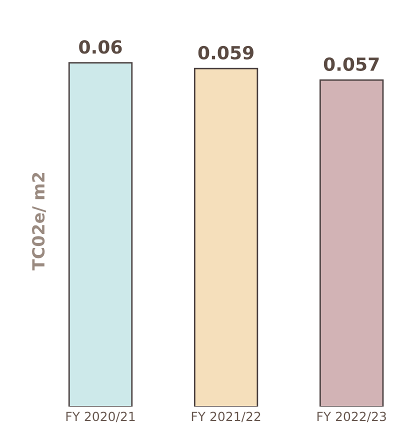 Image resolution: width=411 pixels, height=442 pixels. Describe the element at coordinates (226, 53) in the screenshot. I see `data-label: 0.059` at that location.